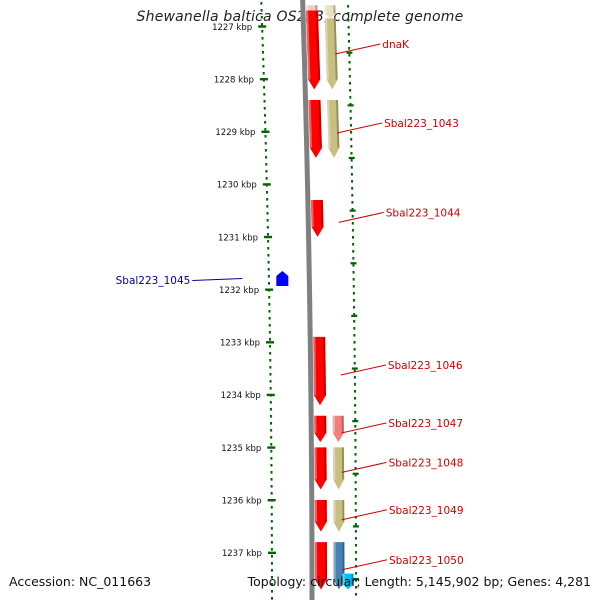 This screenshot has height=600, width=600. What do you see at coordinates (352, 300) in the screenshot?
I see `ruler-dots-outer` at bounding box center [352, 300].